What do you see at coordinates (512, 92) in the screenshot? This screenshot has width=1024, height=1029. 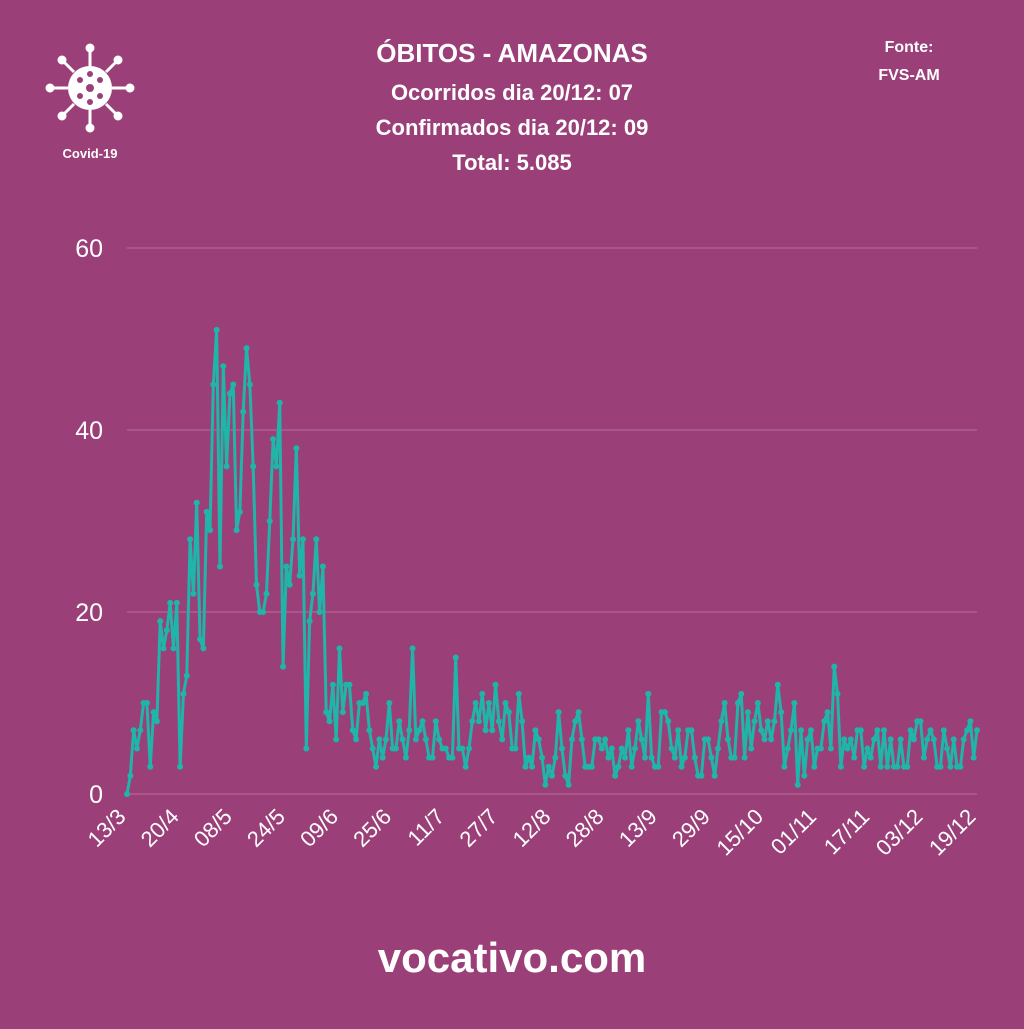 I see `subtitle: Ocorridos dia 20/12: 07` at bounding box center [512, 92].